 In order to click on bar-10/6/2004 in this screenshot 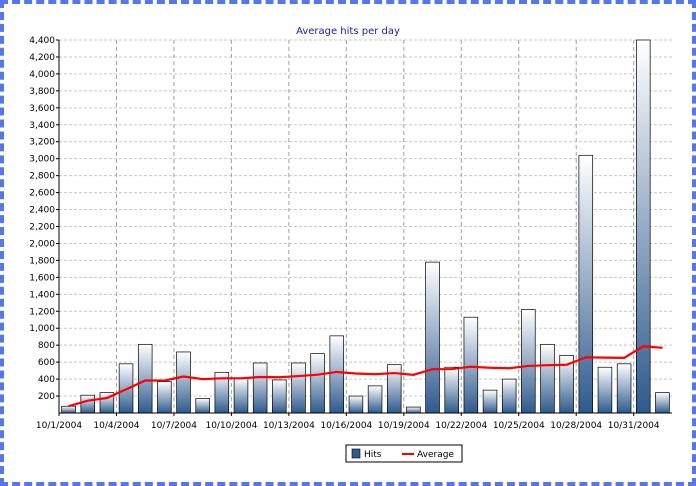, I will do `click(164, 397)`.